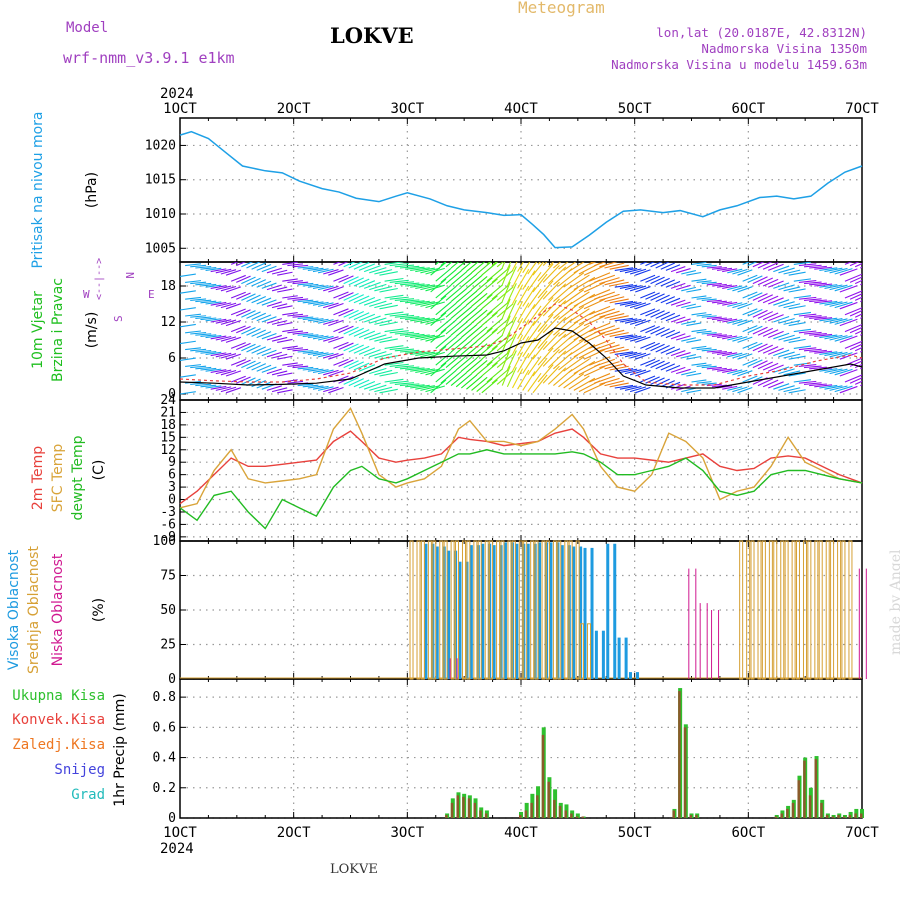  What do you see at coordinates (739, 64) in the screenshot?
I see `model-altitude-text: Nadmorska Visina u modelu 1459.63m` at bounding box center [739, 64].